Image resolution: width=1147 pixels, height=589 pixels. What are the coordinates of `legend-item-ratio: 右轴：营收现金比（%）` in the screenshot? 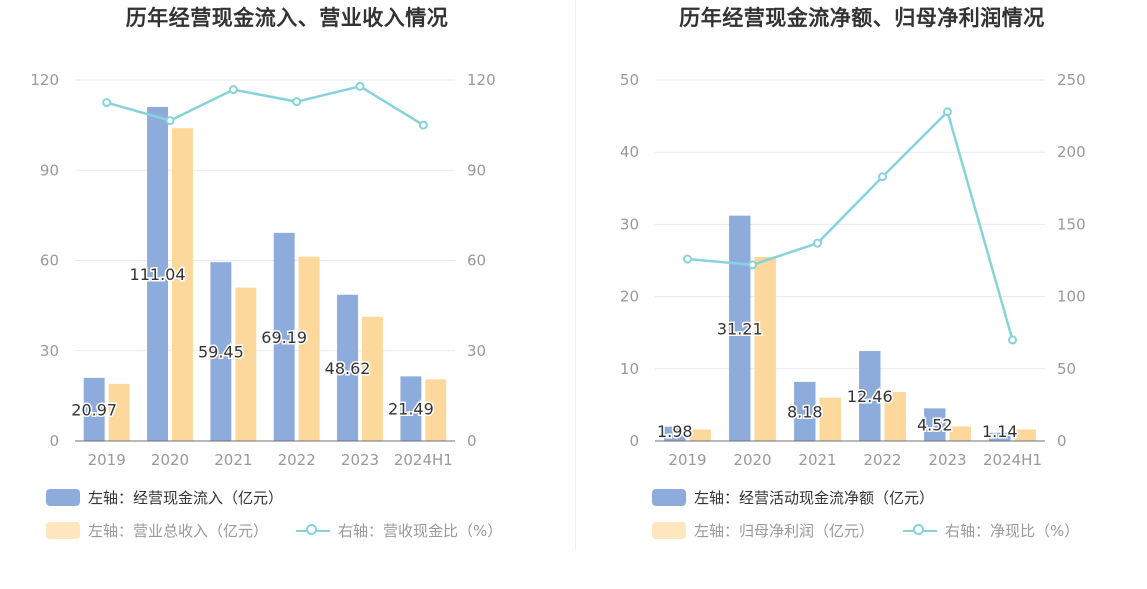 It's located at (399, 530).